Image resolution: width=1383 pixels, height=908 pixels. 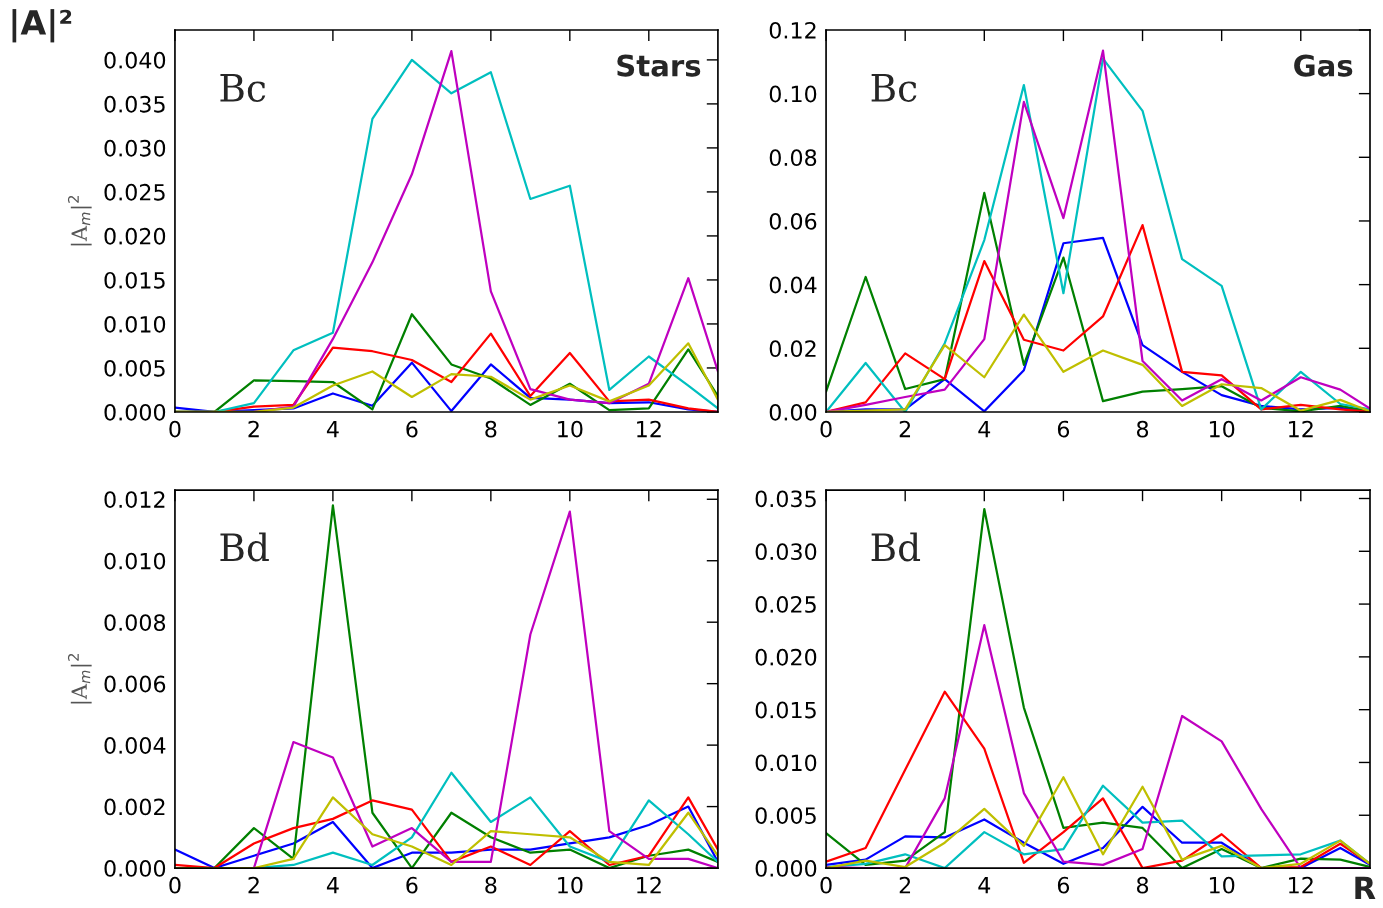 I want to click on y-tick-label: 0.012, so click(x=134, y=500).